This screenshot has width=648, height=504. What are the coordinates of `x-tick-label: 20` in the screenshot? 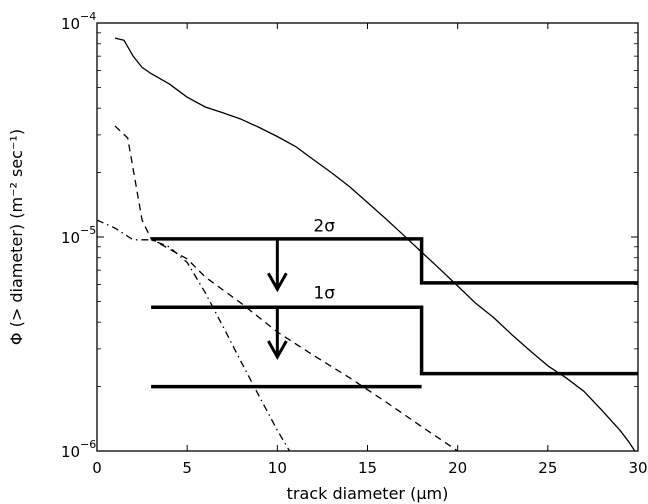 It's located at (457, 468).